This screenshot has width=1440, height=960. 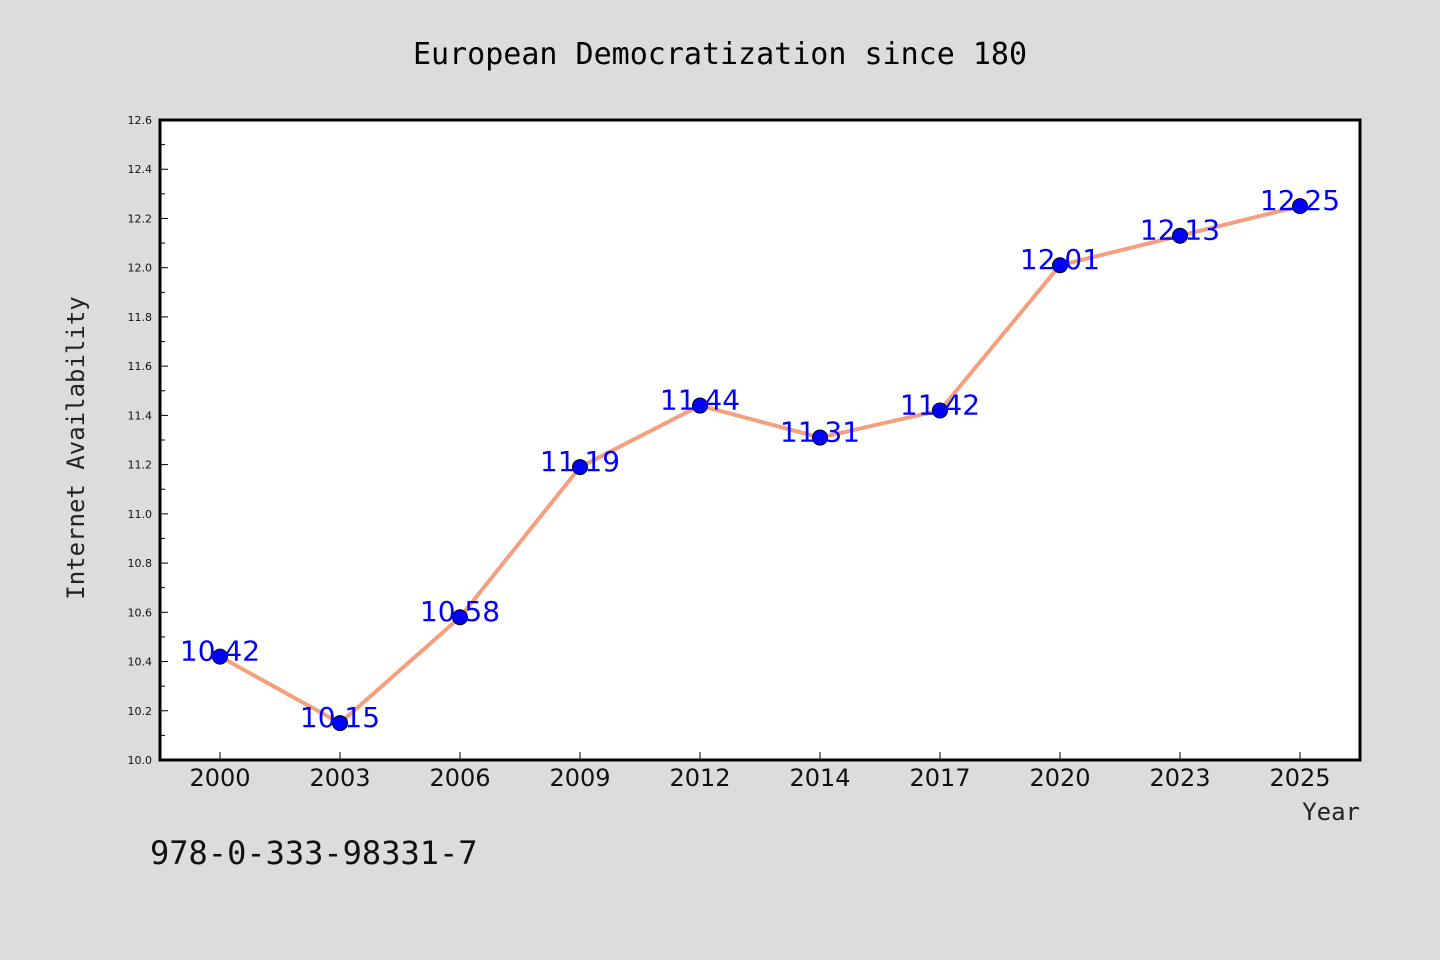 I want to click on x-tick-label: 2014, so click(x=819, y=778).